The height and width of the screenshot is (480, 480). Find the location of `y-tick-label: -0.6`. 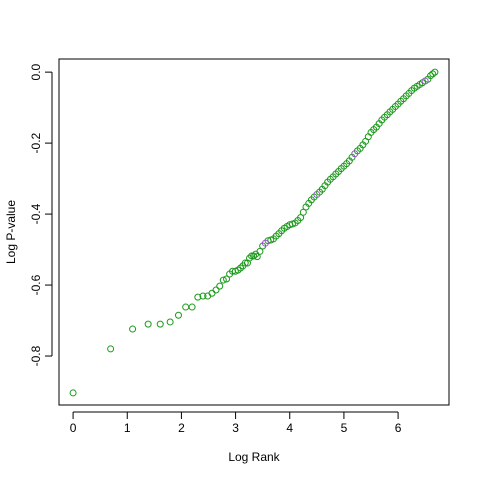

y-tick-label: -0.6 is located at coordinates (36, 284).